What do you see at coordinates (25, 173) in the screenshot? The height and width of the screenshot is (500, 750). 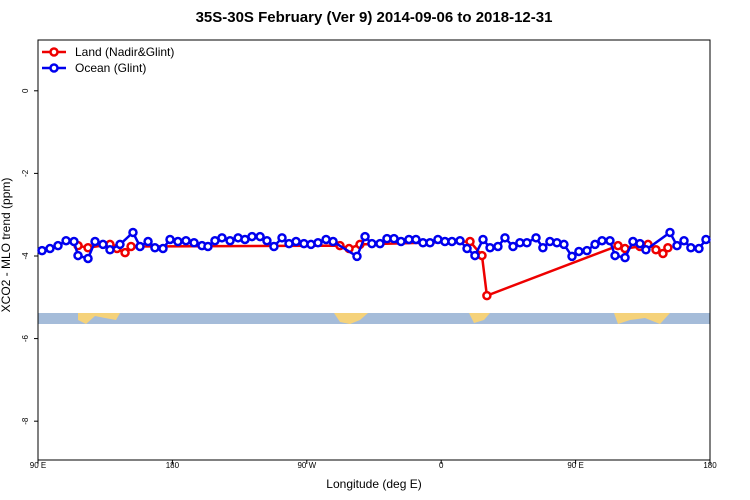 I see `y-tick-label: -2` at bounding box center [25, 173].